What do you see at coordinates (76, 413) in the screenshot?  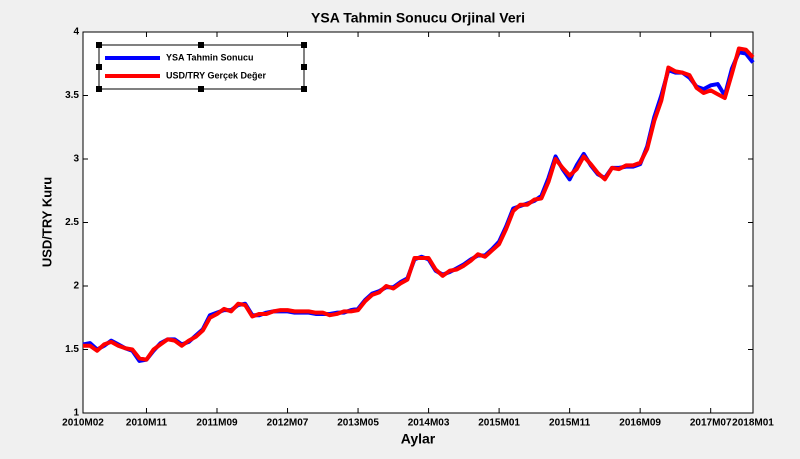 I see `y-tick-label: 1` at bounding box center [76, 413].